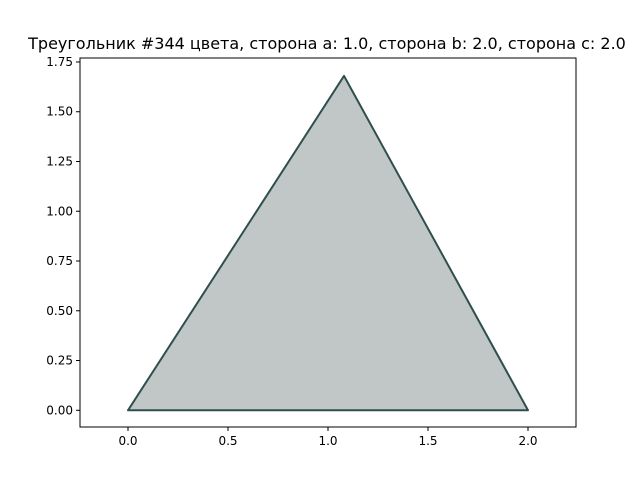 Image resolution: width=640 pixels, height=480 pixels. What do you see at coordinates (59, 211) in the screenshot?
I see `y-tick-label: 1.00` at bounding box center [59, 211].